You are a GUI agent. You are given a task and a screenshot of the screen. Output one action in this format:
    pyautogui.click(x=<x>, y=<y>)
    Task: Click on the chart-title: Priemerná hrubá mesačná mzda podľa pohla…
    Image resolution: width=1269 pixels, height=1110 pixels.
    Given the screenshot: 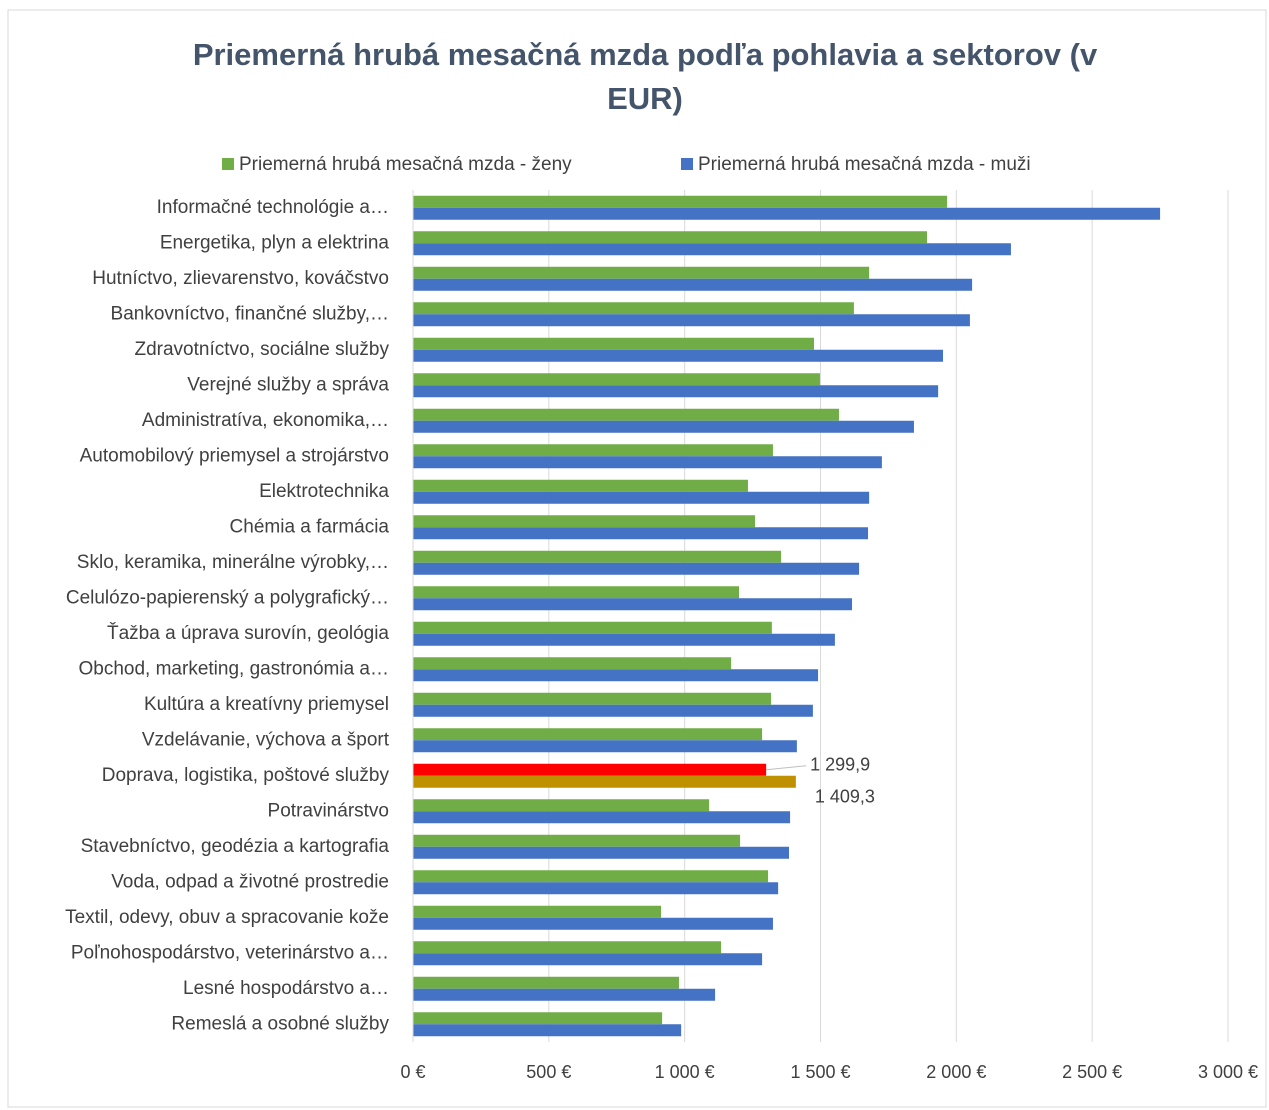 What is the action you would take?
    pyautogui.click(x=645, y=54)
    